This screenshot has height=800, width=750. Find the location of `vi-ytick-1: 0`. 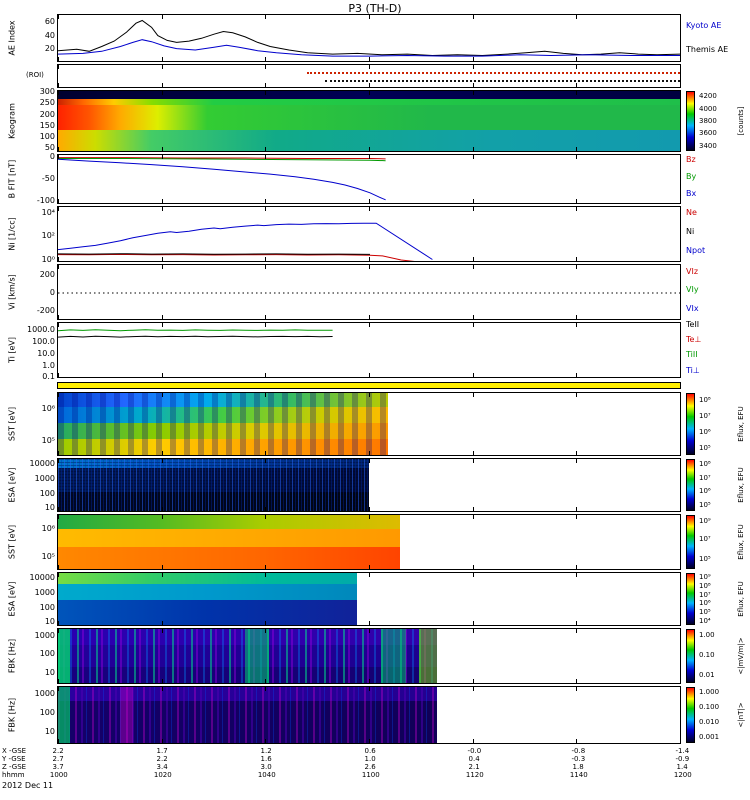

vi-ytick-1: 0 is located at coordinates (52, 292).